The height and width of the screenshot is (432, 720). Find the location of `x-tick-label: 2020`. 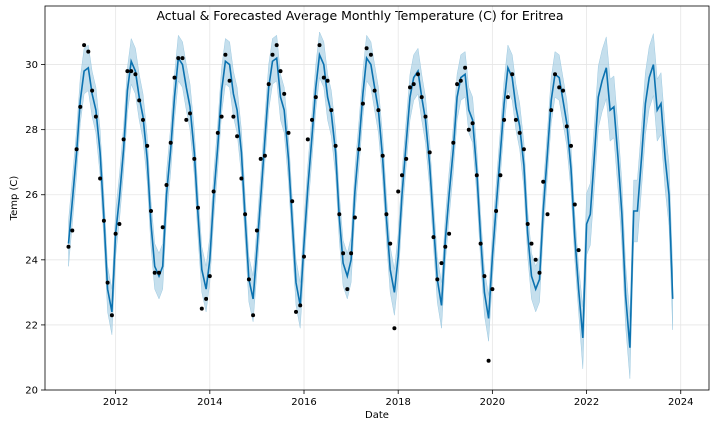

x-tick-label: 2020 is located at coordinates (492, 402).